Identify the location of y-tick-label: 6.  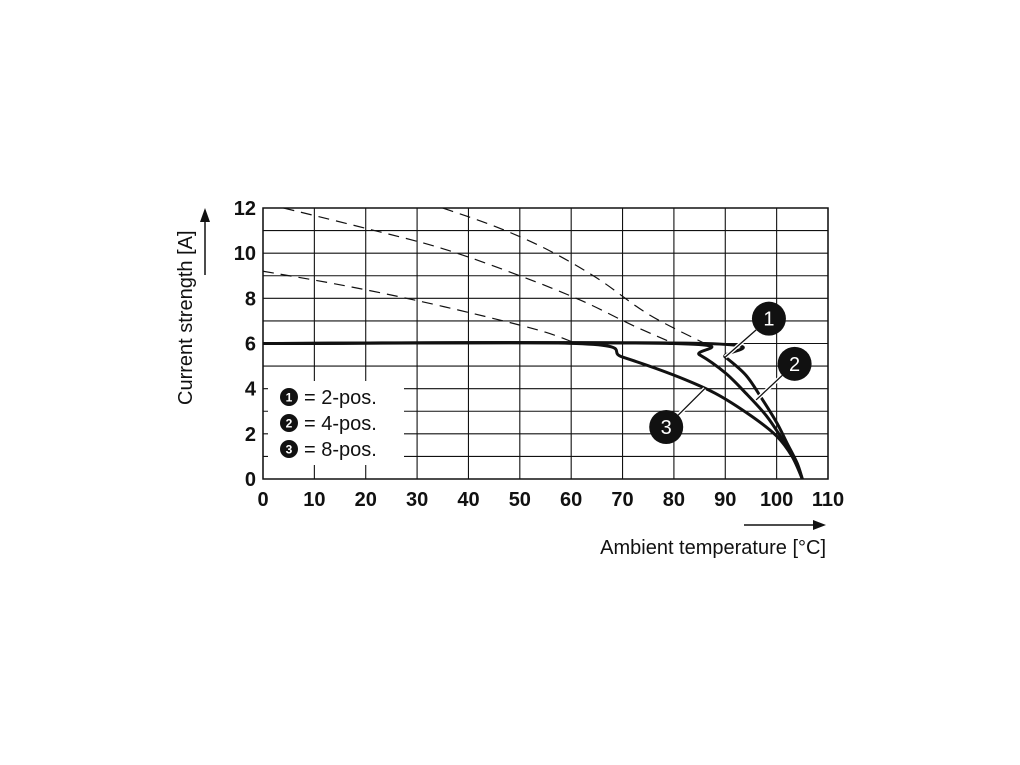
(250, 345).